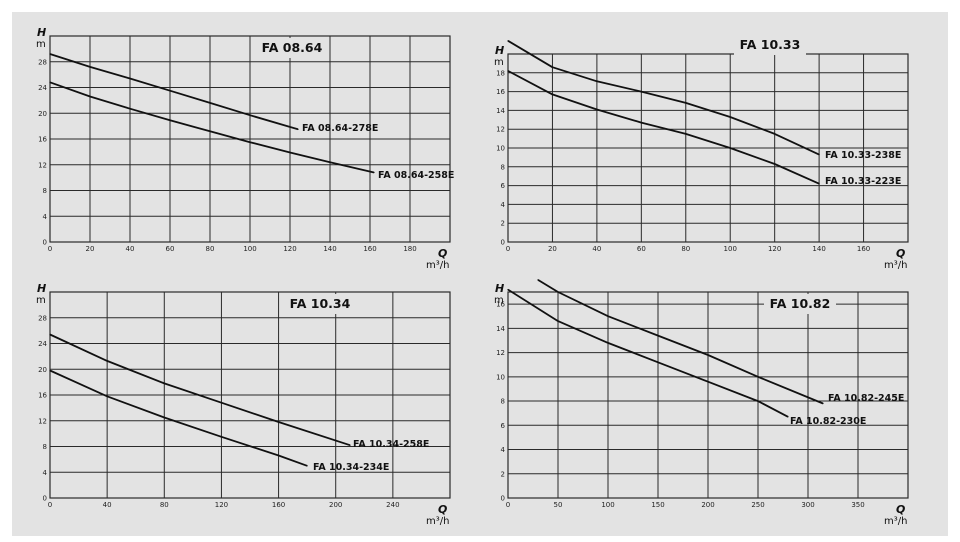  I want to click on x-tick-label: 350, so click(857, 505).